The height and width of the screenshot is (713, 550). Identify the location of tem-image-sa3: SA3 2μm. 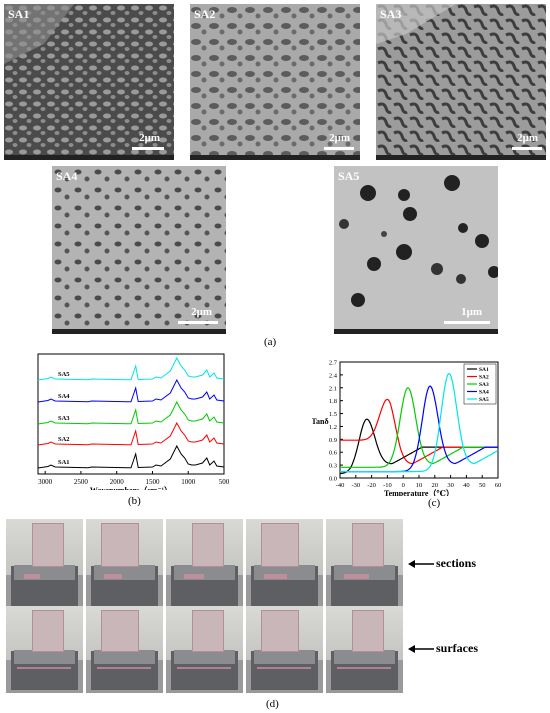
(461, 82).